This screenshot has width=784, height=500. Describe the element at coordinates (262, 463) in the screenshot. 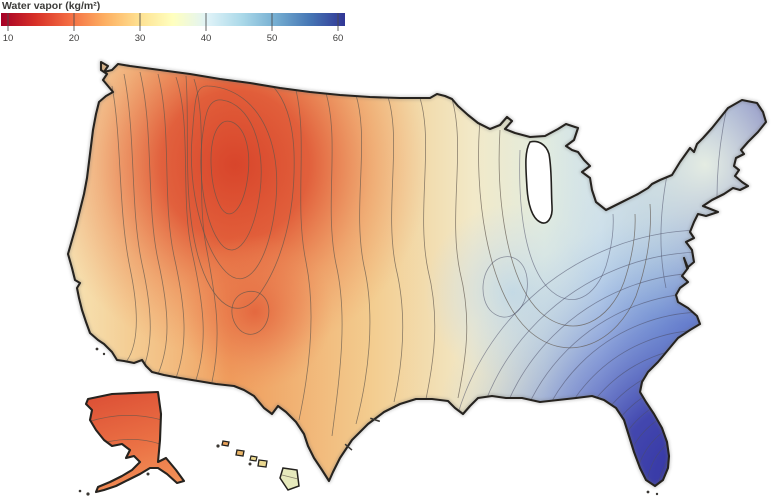

I see `island-maui` at that location.